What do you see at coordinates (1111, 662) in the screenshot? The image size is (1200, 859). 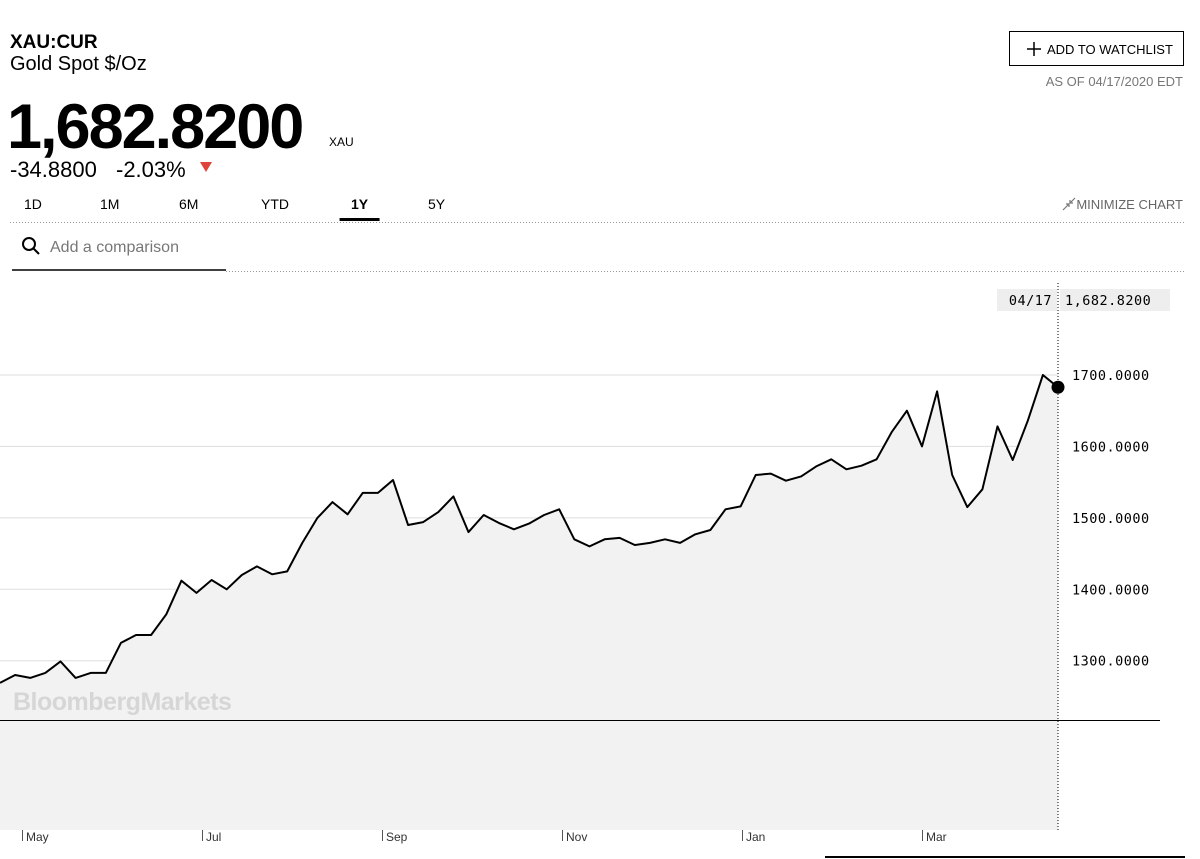 I see `y-tick-label: 1300.0000` at bounding box center [1111, 662].